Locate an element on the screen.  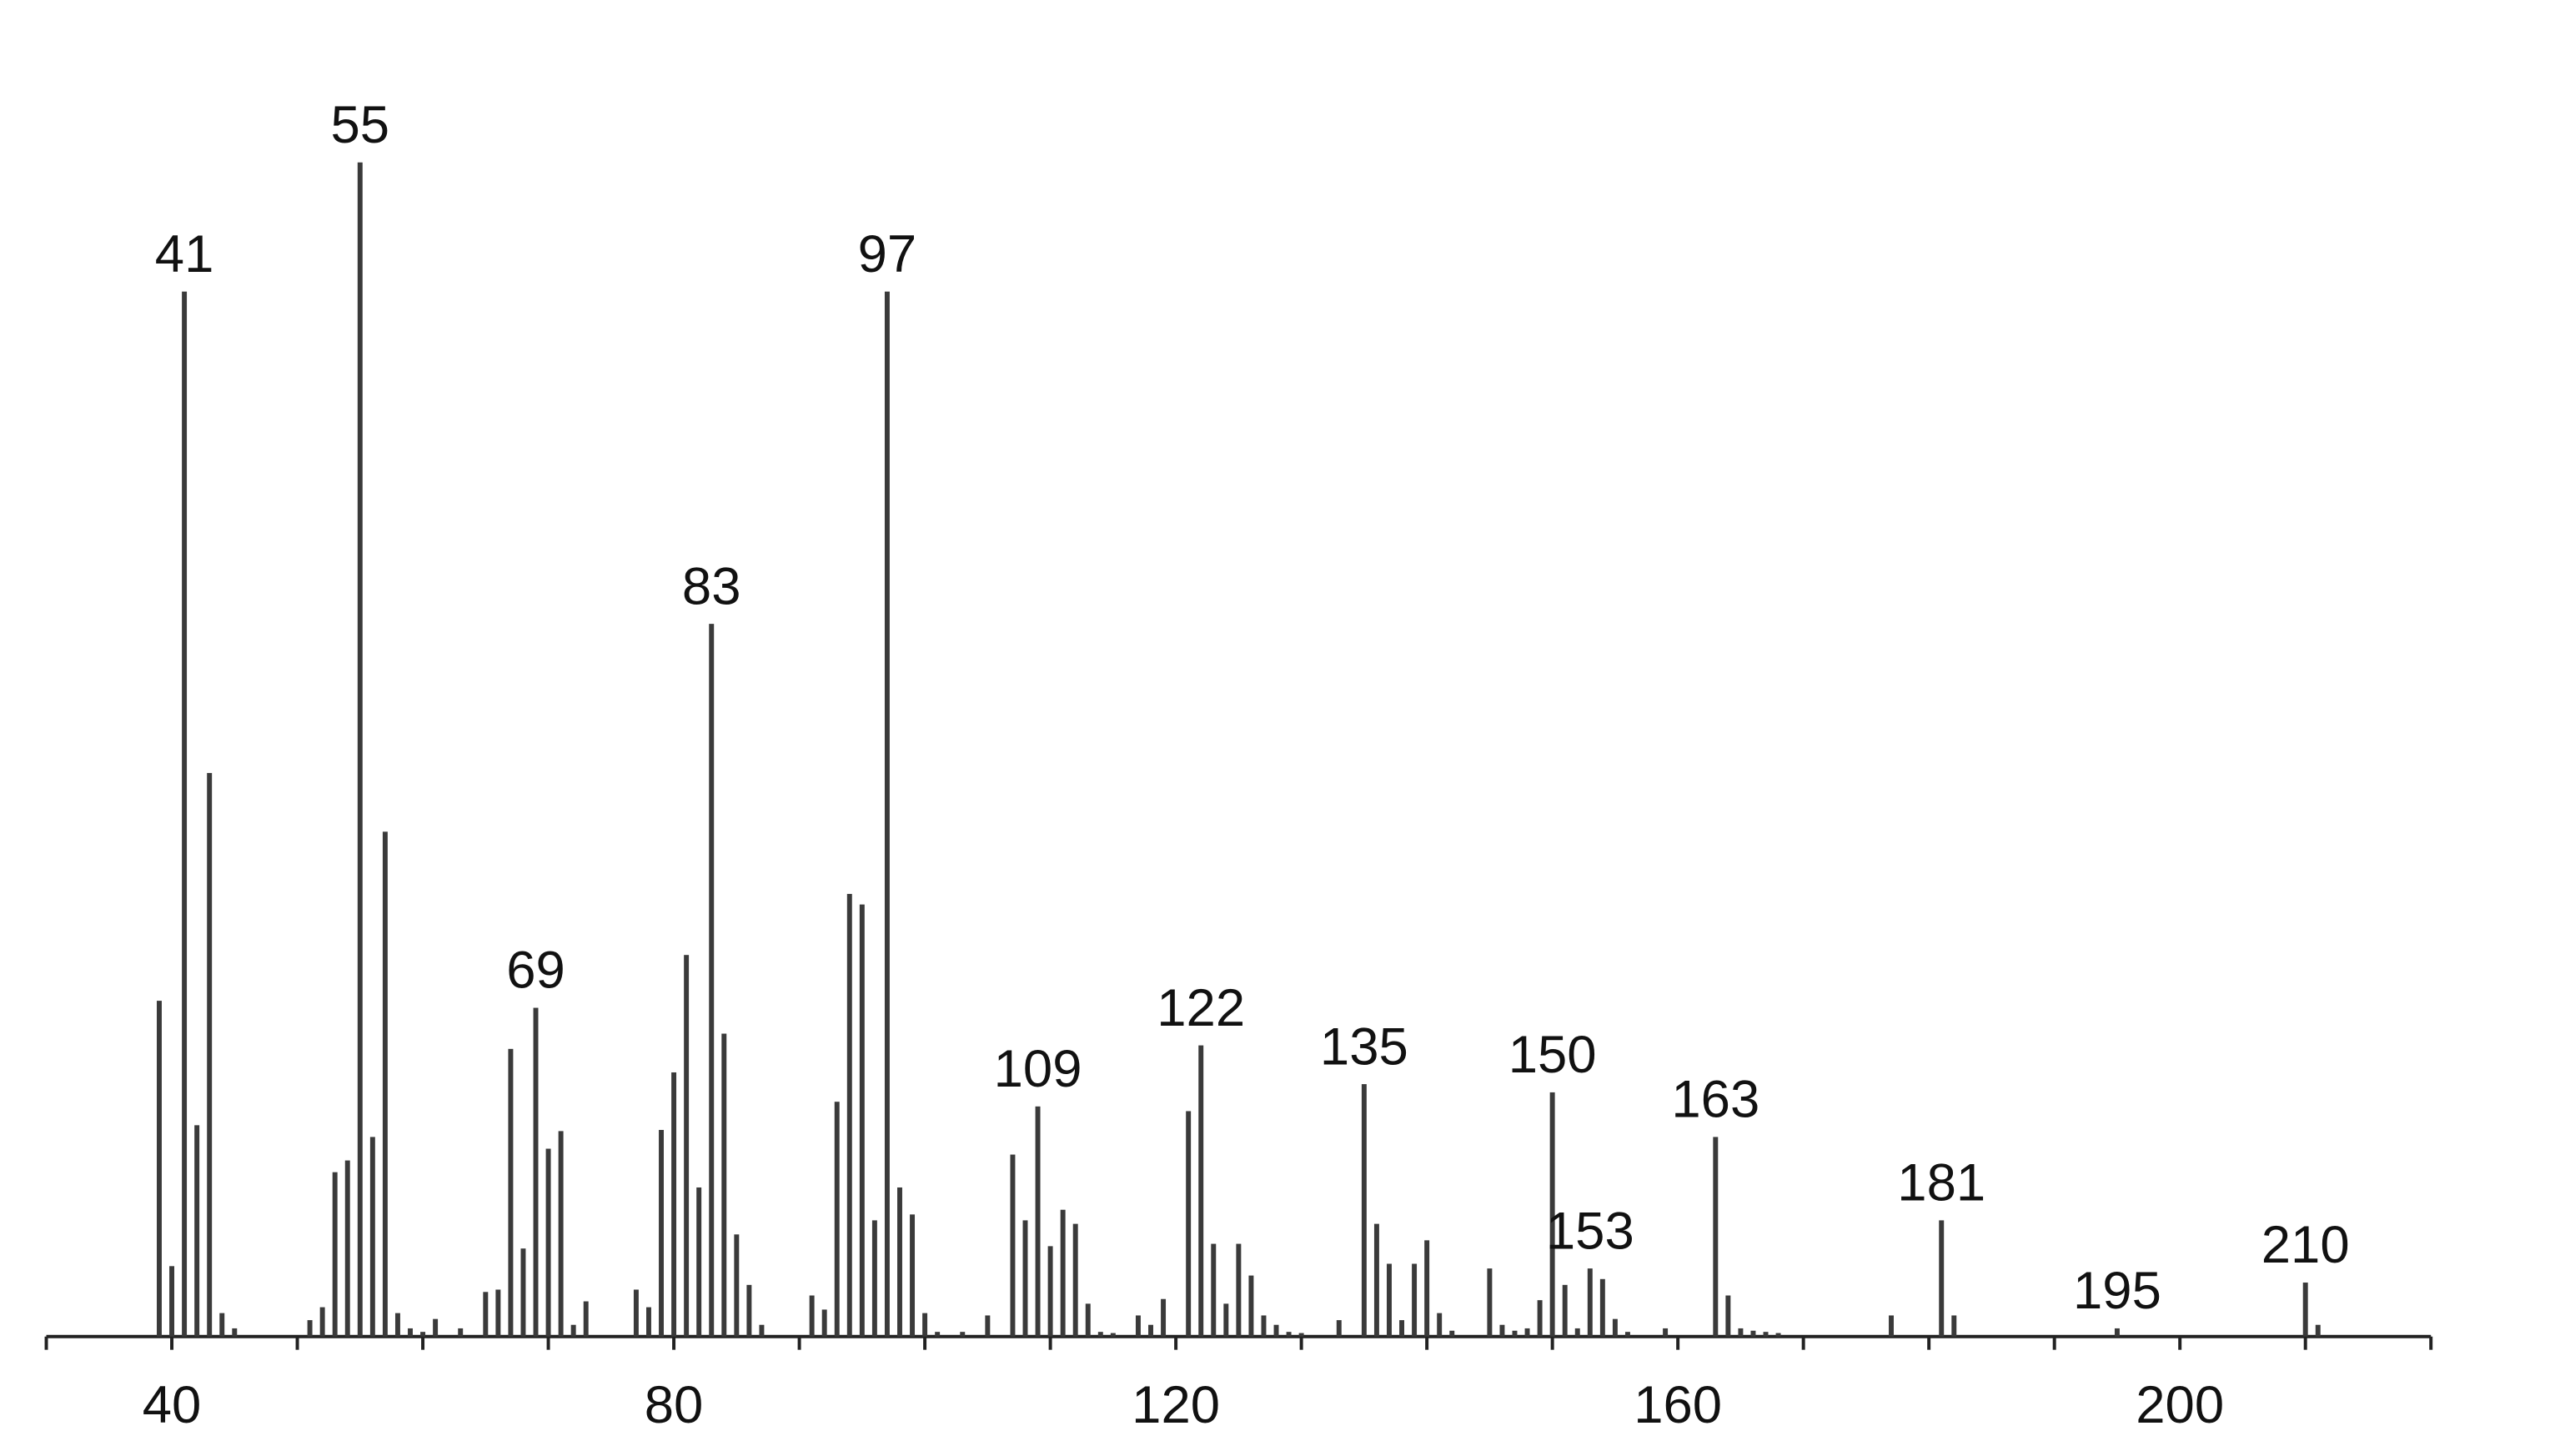
peak-label: 135 is located at coordinates (1364, 1046).